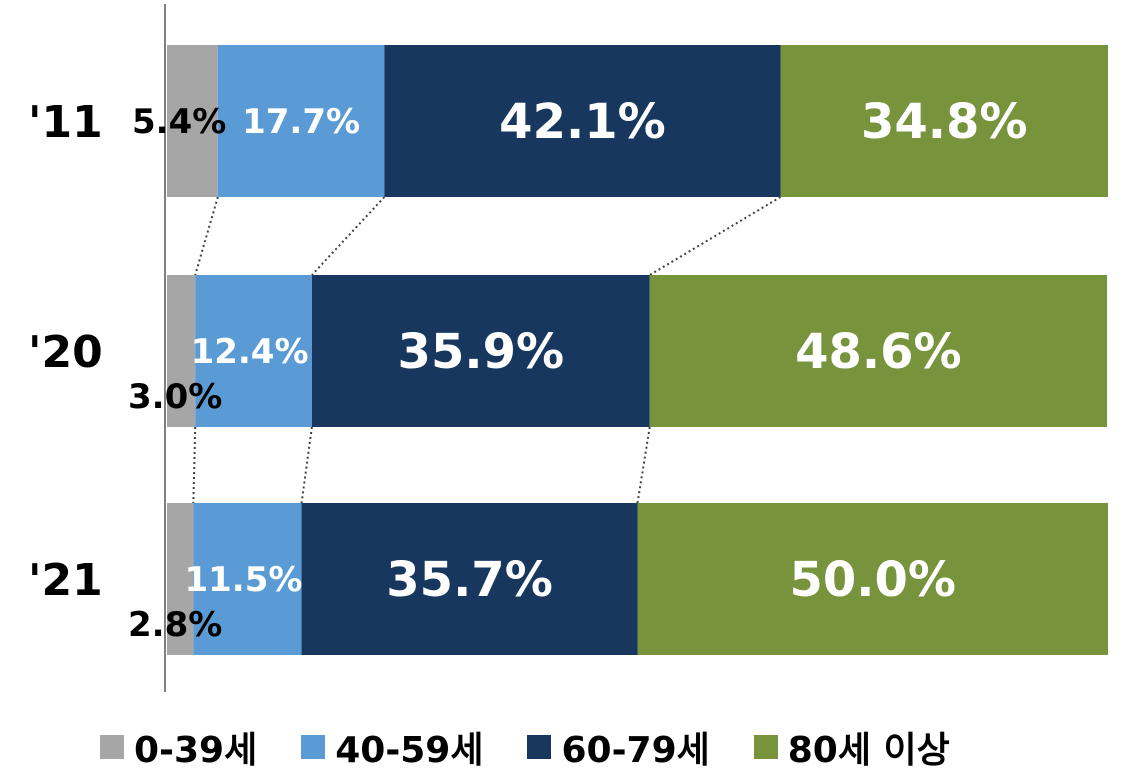 The image size is (1143, 780). I want to click on data-label: 35.9%, so click(481, 352).